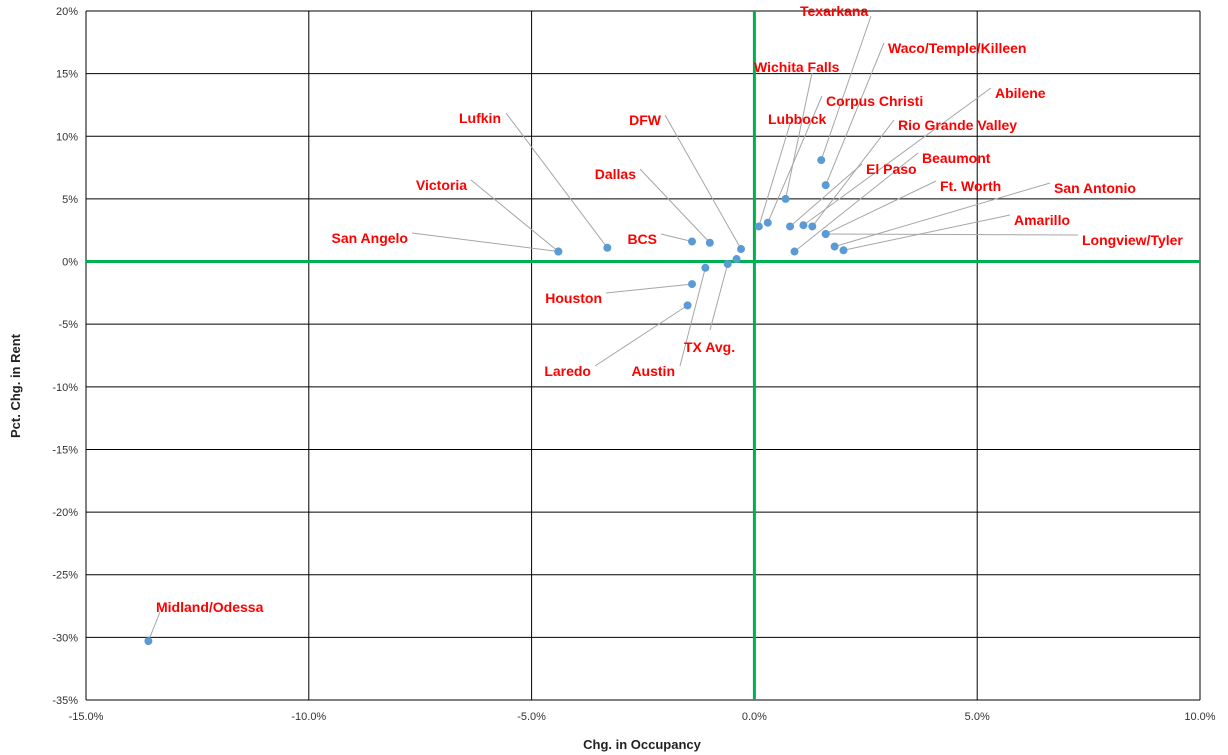 The image size is (1228, 755). Describe the element at coordinates (70, 263) in the screenshot. I see `y-tick-label: 0%` at that location.